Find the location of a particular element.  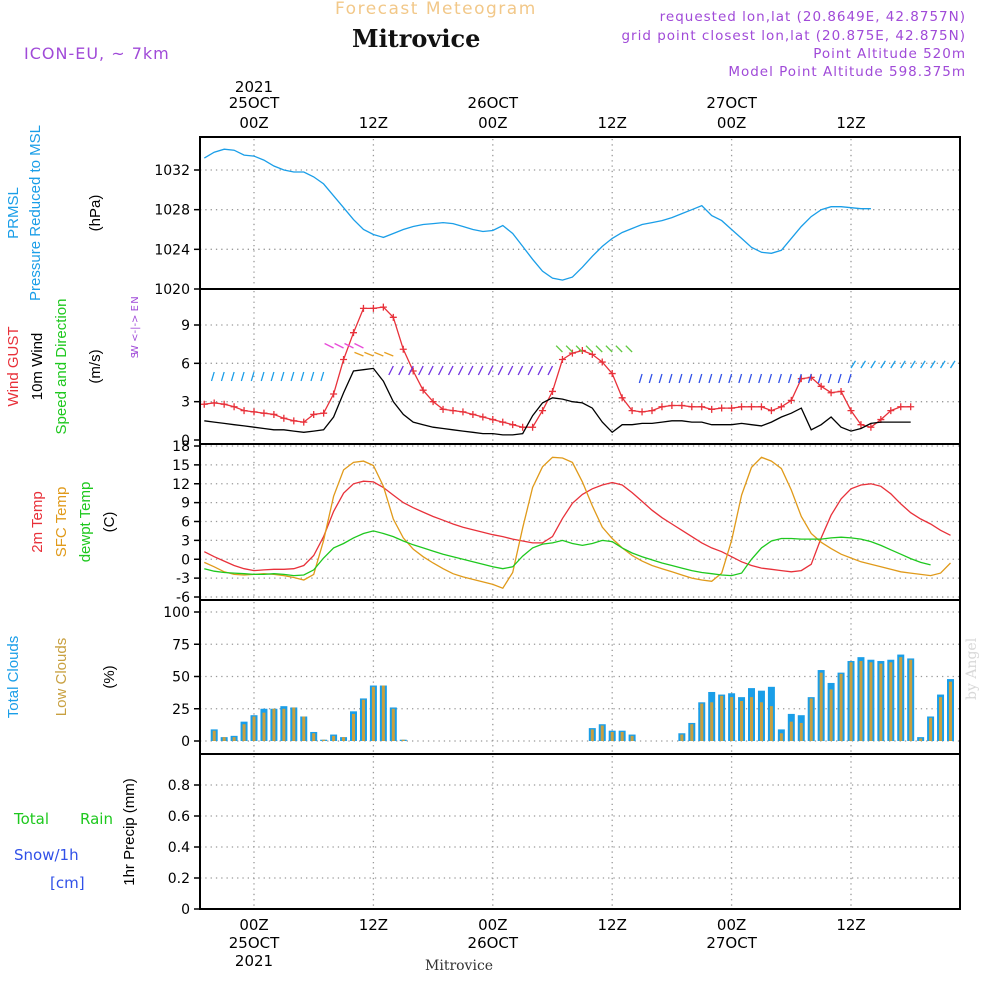

y-tick-label-temperature: 3 is located at coordinates (185, 541).